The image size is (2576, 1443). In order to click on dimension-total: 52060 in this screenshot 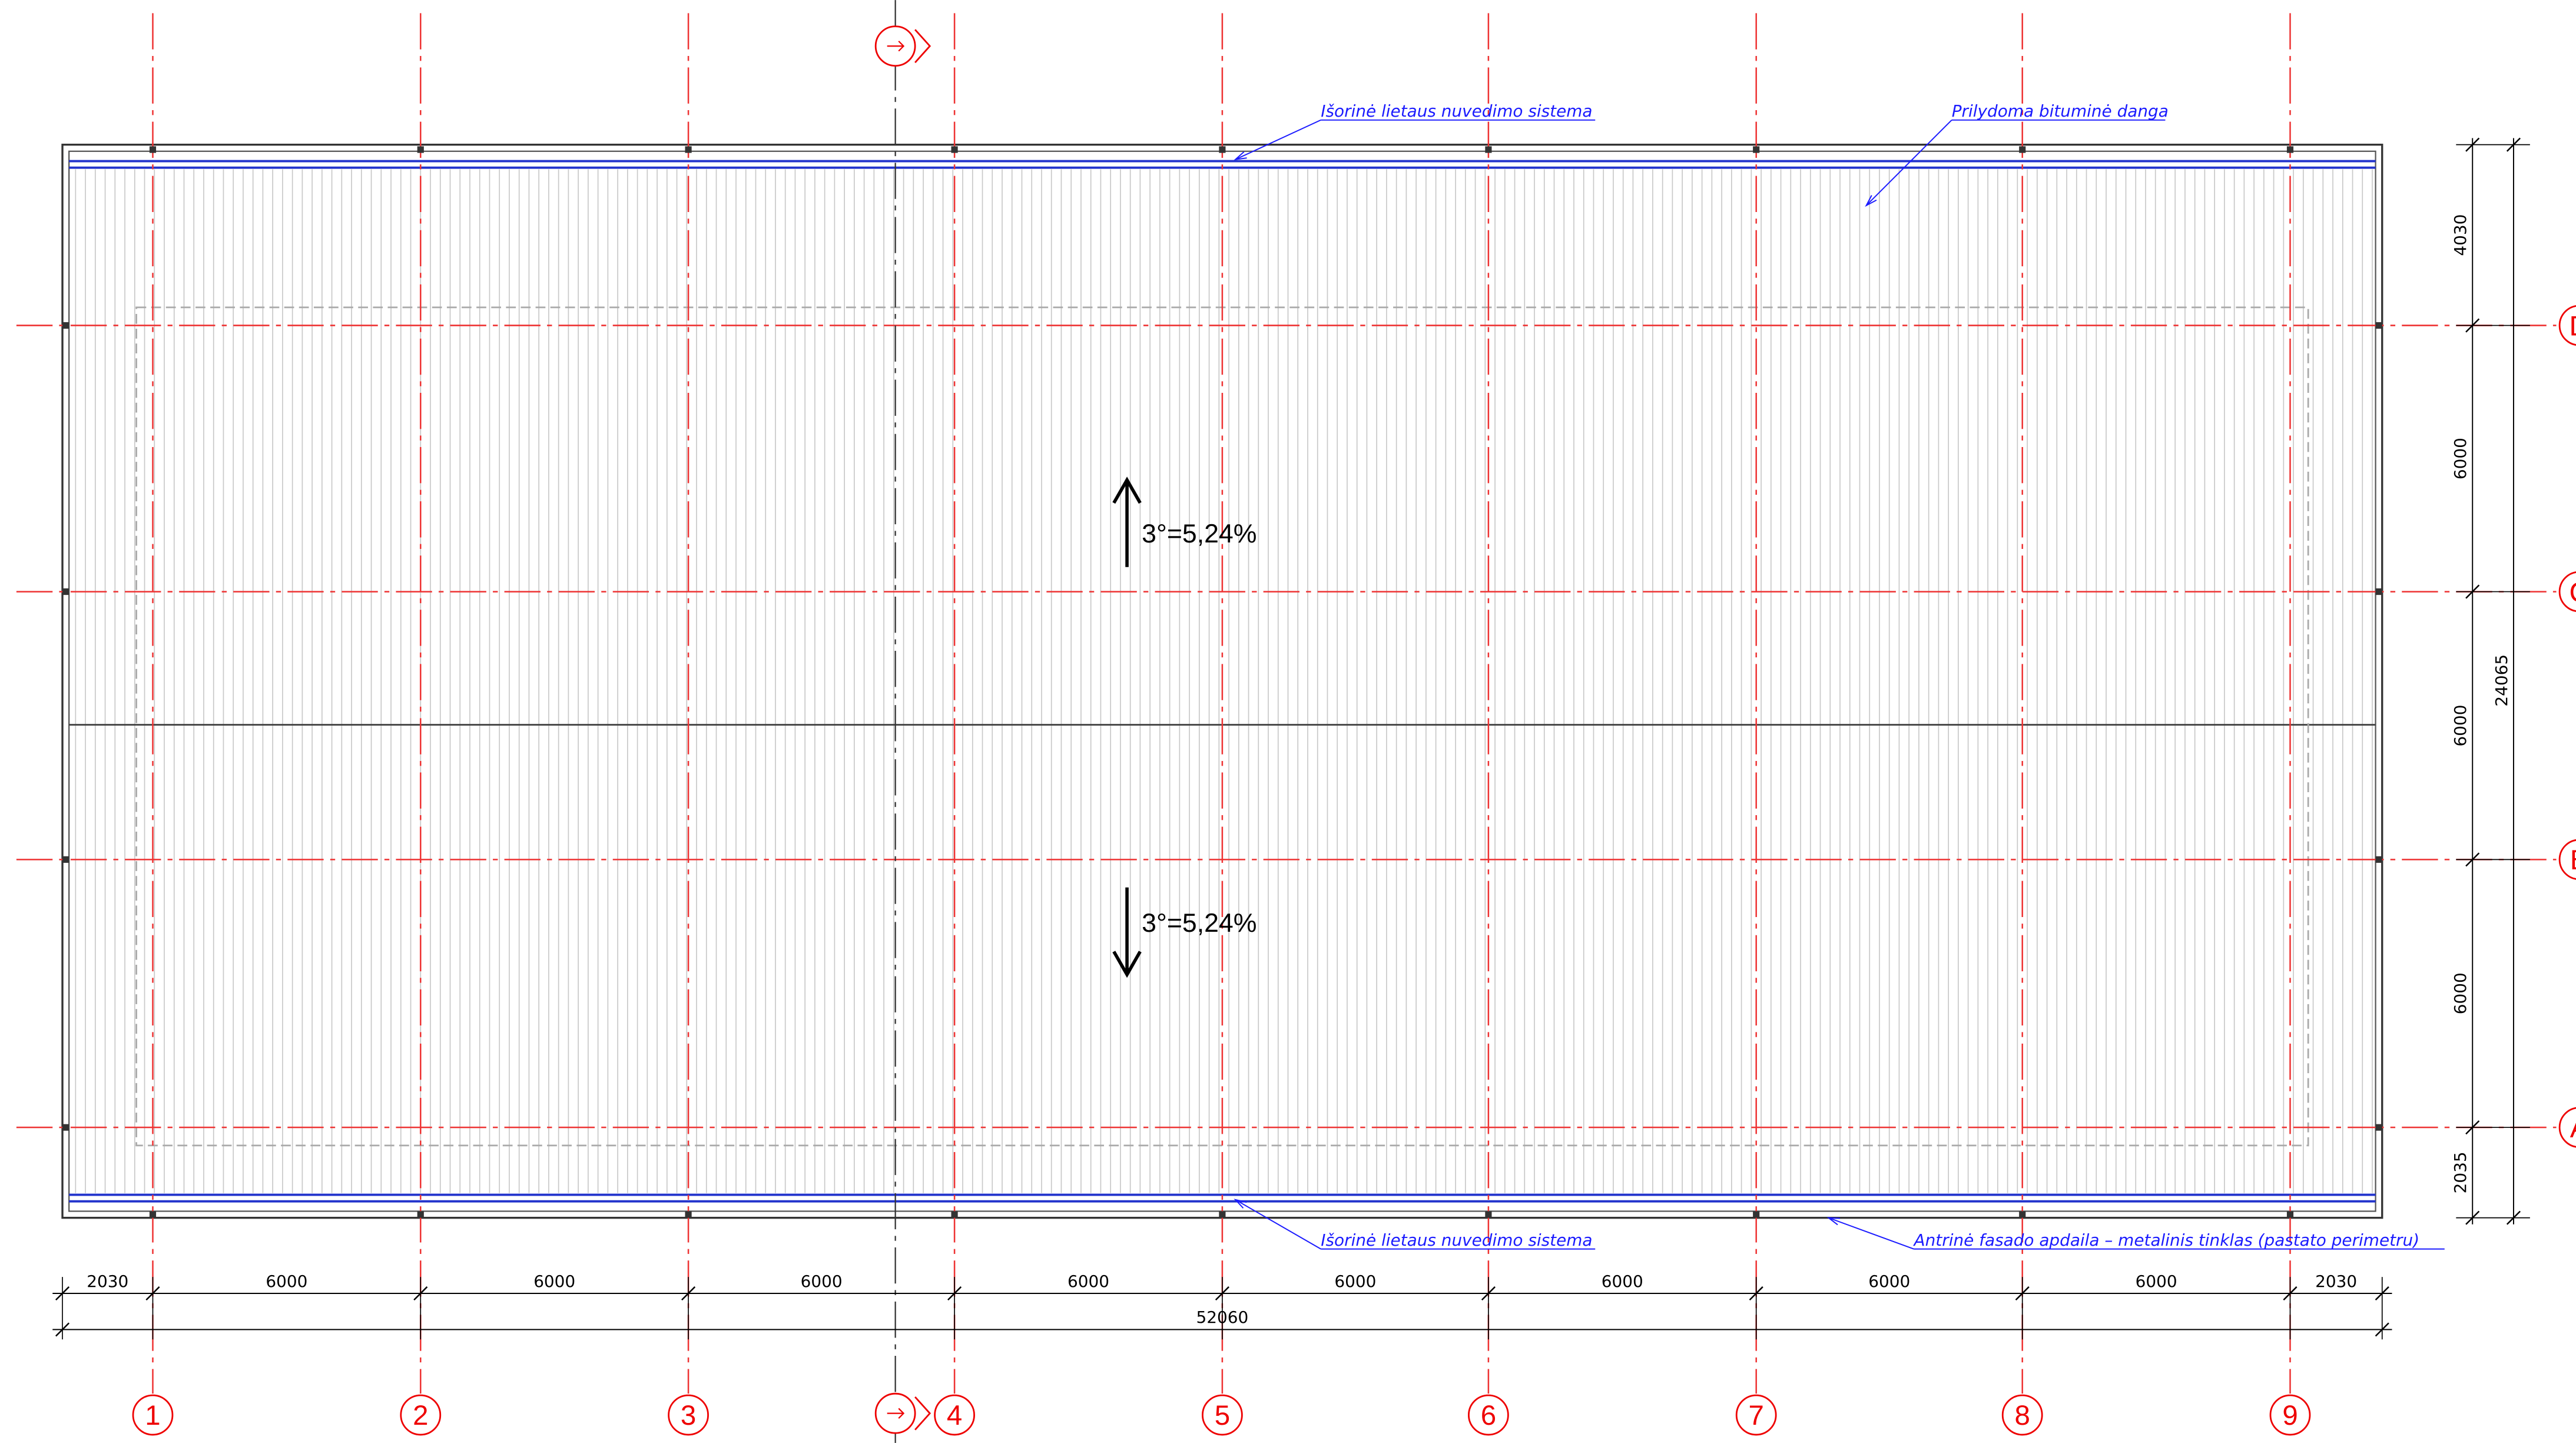, I will do `click(1222, 1317)`.